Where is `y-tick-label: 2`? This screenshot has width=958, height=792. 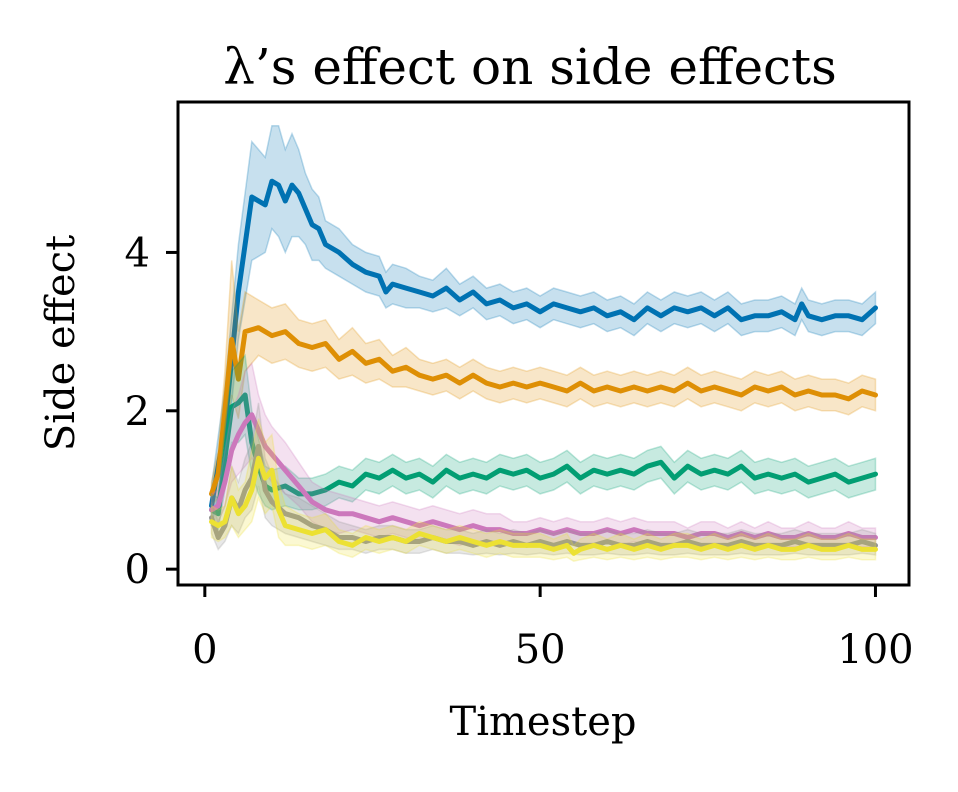 y-tick-label: 2 is located at coordinates (137, 412).